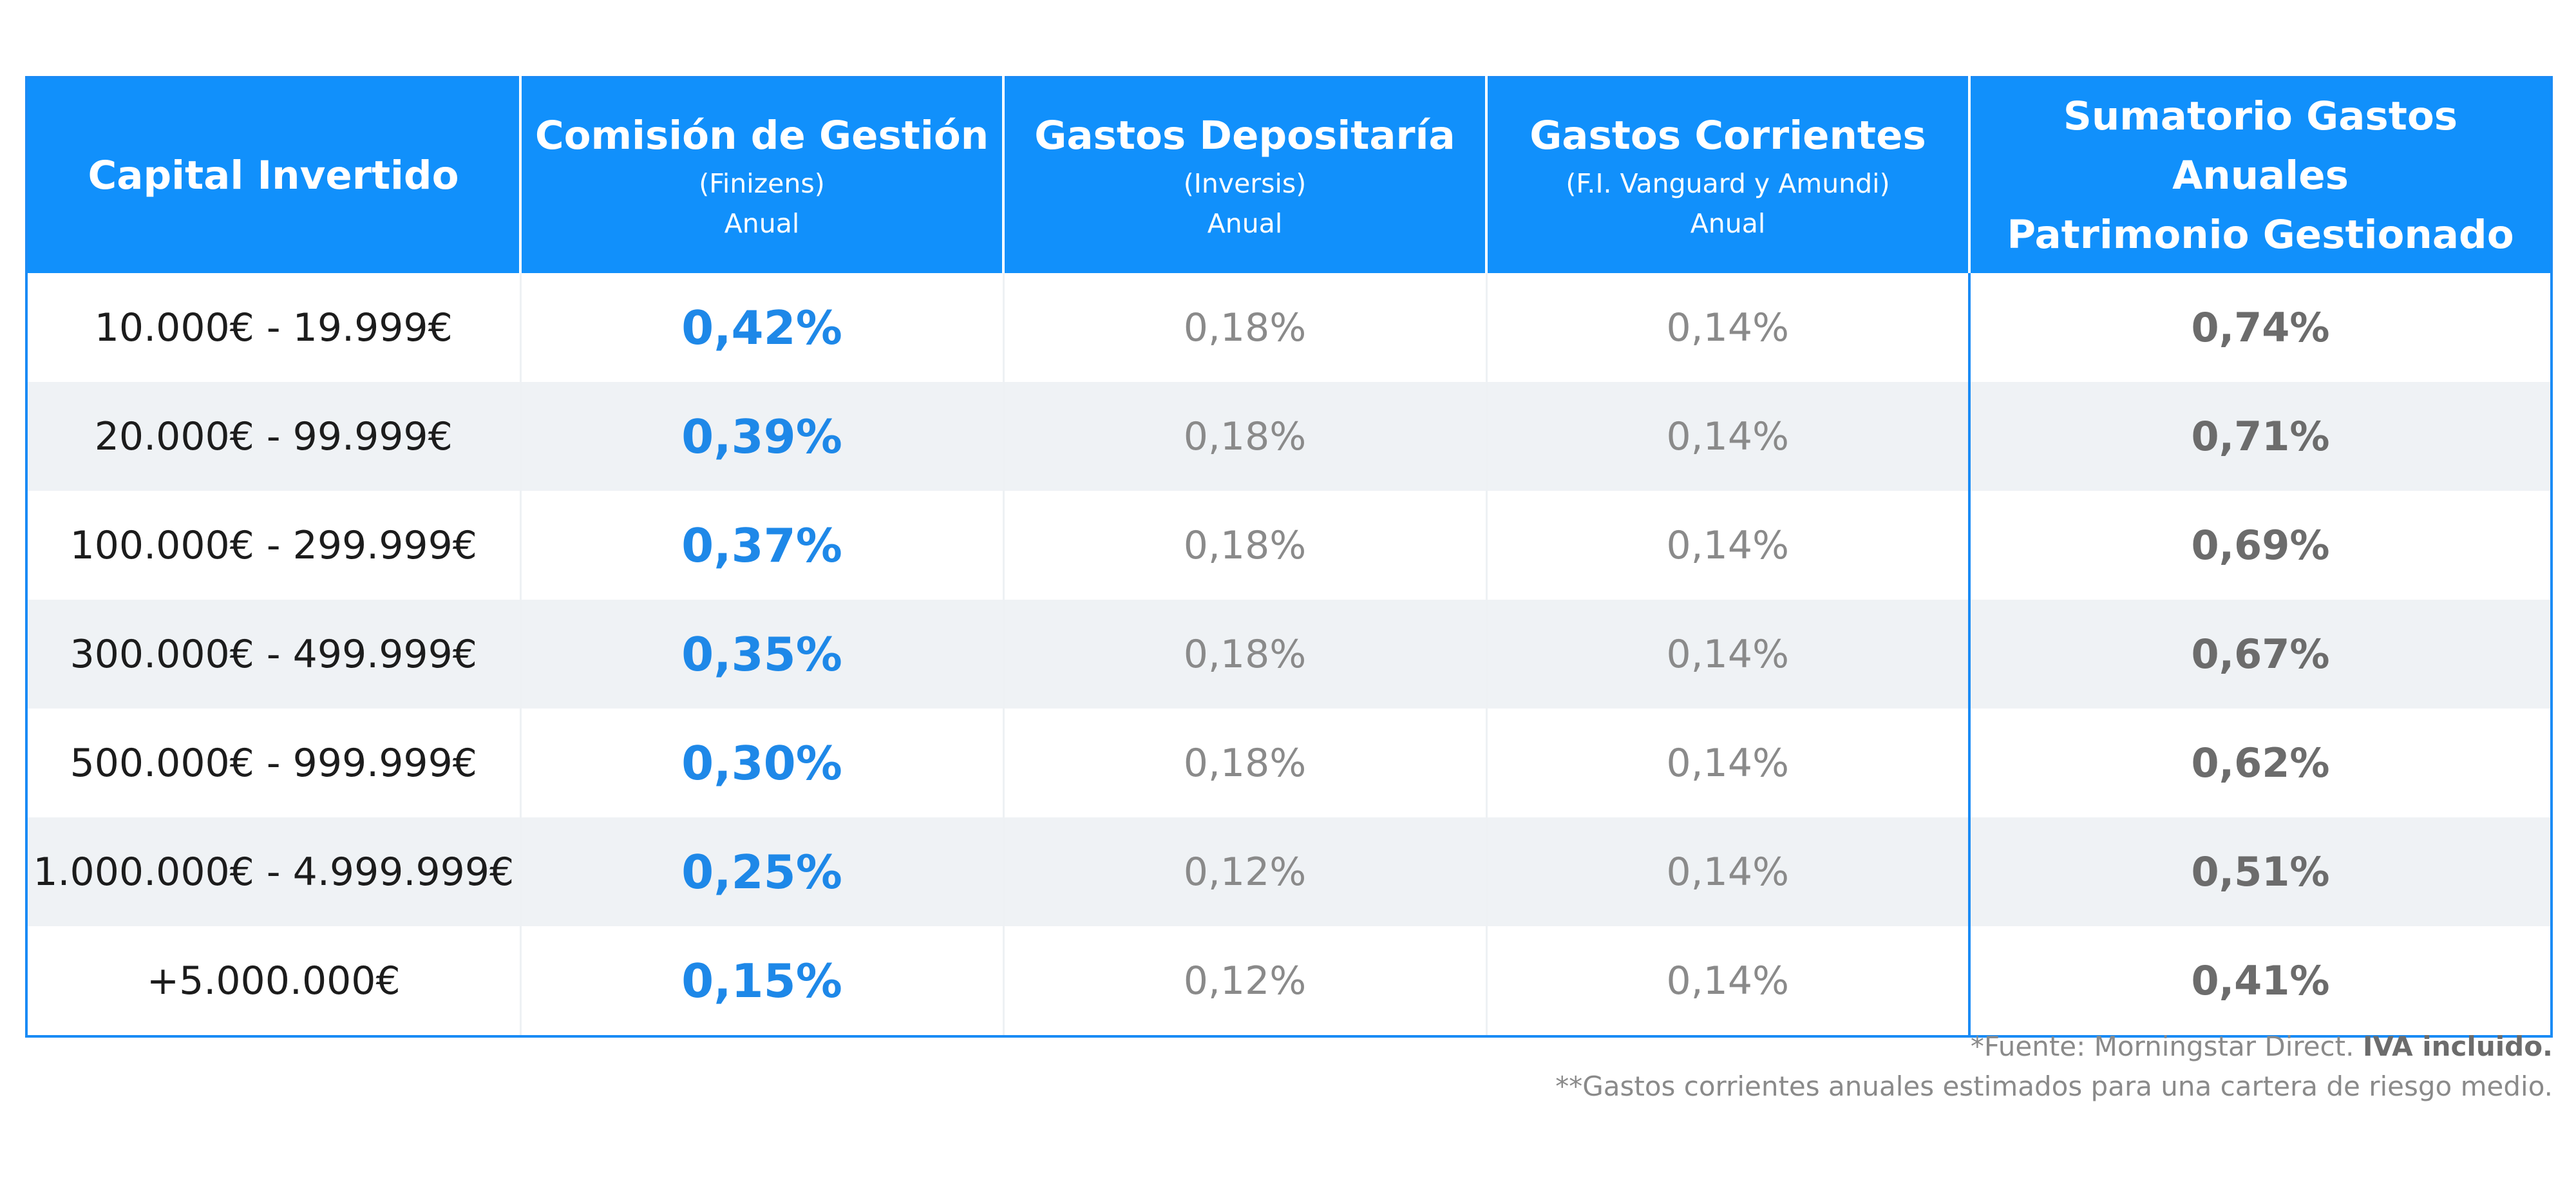  What do you see at coordinates (273, 436) in the screenshot?
I see `capital-cell: 20.000€ - 99.999€` at bounding box center [273, 436].